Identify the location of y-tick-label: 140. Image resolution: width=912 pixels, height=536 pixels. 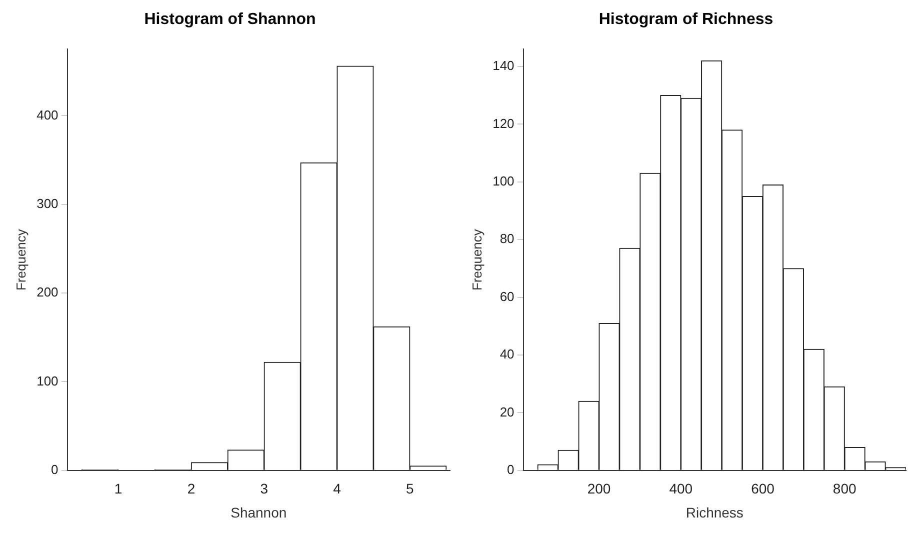
(503, 66).